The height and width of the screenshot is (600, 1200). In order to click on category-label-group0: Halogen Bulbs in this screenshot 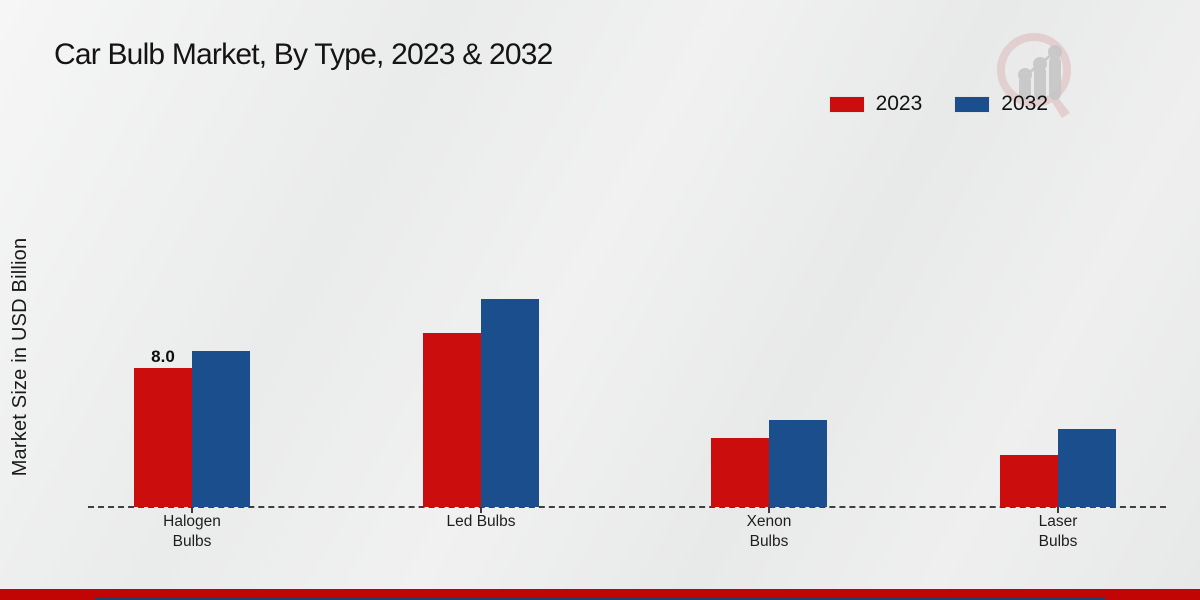, I will do `click(192, 531)`.